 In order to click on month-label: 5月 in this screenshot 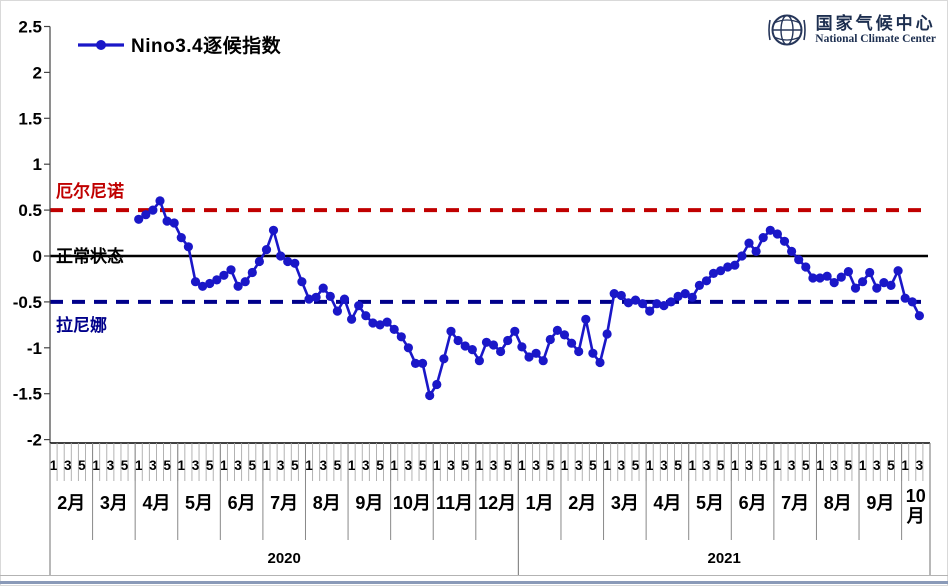, I will do `click(199, 503)`.